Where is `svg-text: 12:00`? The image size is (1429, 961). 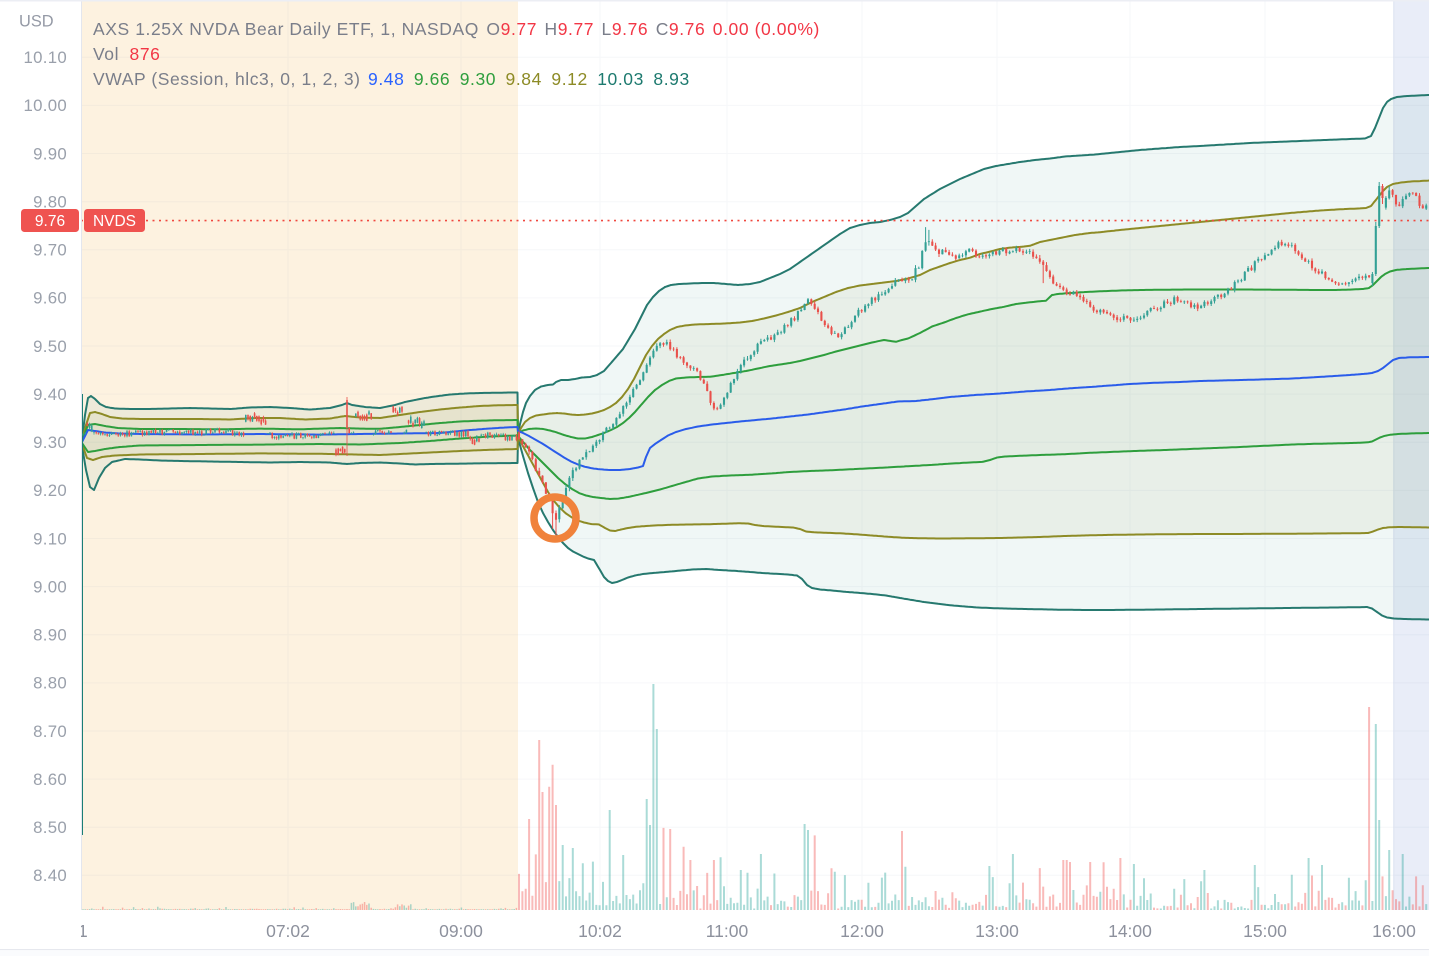
svg-text: 12:00 is located at coordinates (862, 931).